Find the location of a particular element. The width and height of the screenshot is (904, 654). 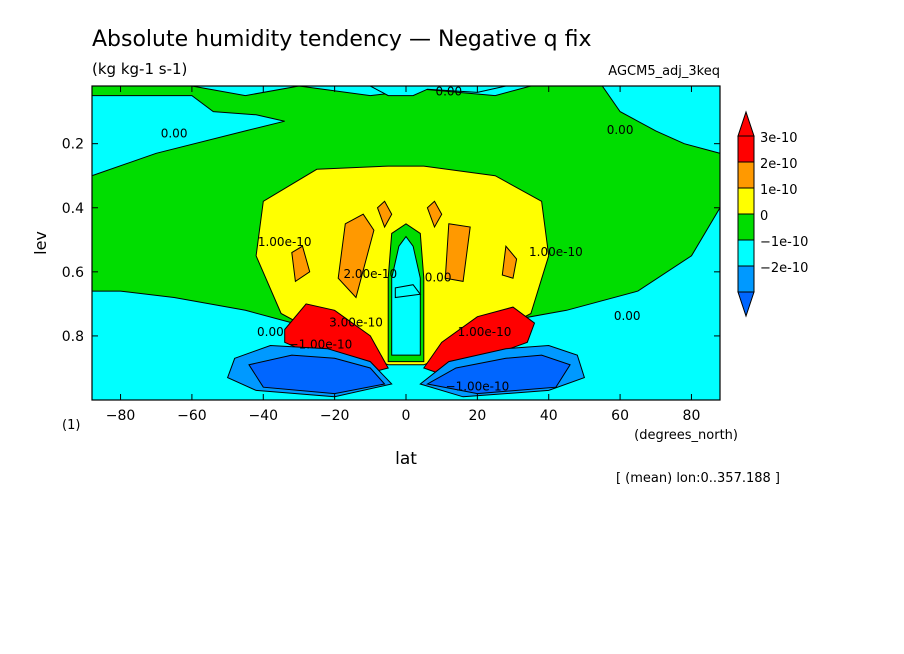

y-tick-label: 0.6 is located at coordinates (73, 273).